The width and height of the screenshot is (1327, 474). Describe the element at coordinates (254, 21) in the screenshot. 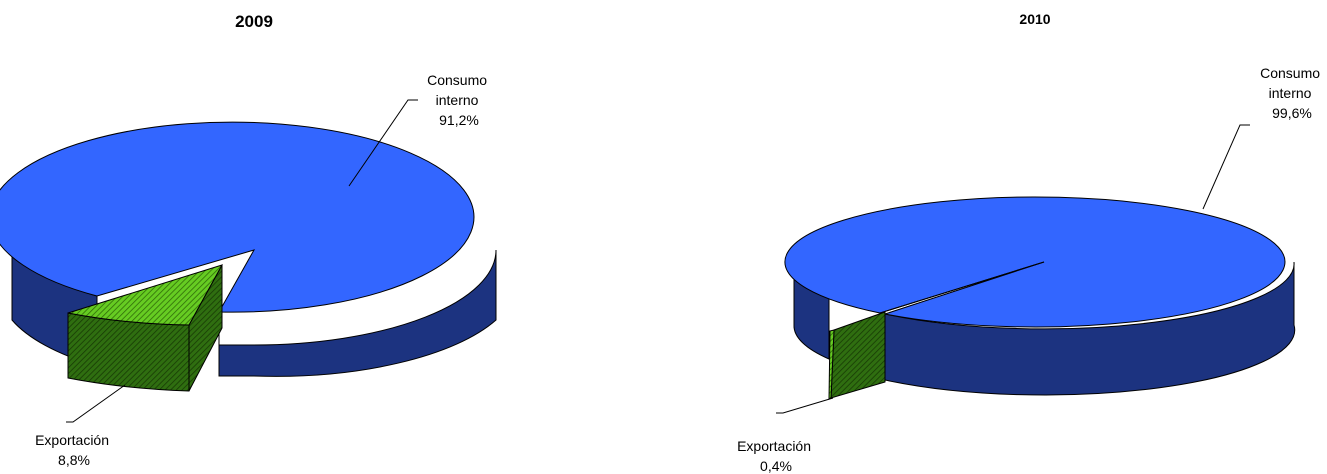

I see `chart-title: 2009` at that location.